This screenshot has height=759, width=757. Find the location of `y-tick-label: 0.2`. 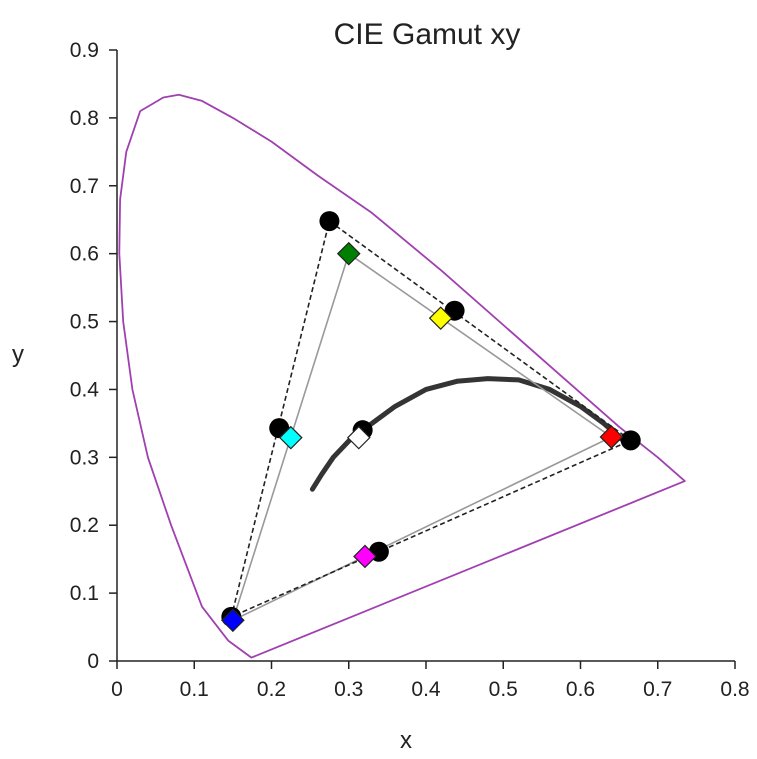

y-tick-label: 0.2 is located at coordinates (84, 525).